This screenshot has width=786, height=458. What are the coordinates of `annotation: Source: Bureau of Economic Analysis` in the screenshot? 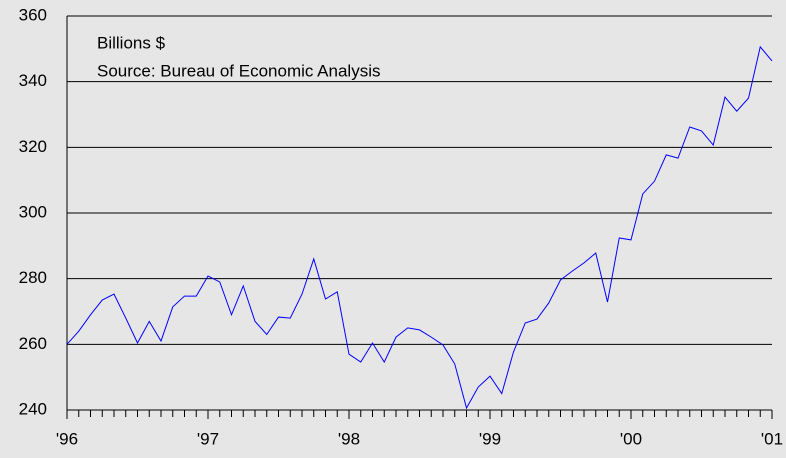 It's located at (238, 70).